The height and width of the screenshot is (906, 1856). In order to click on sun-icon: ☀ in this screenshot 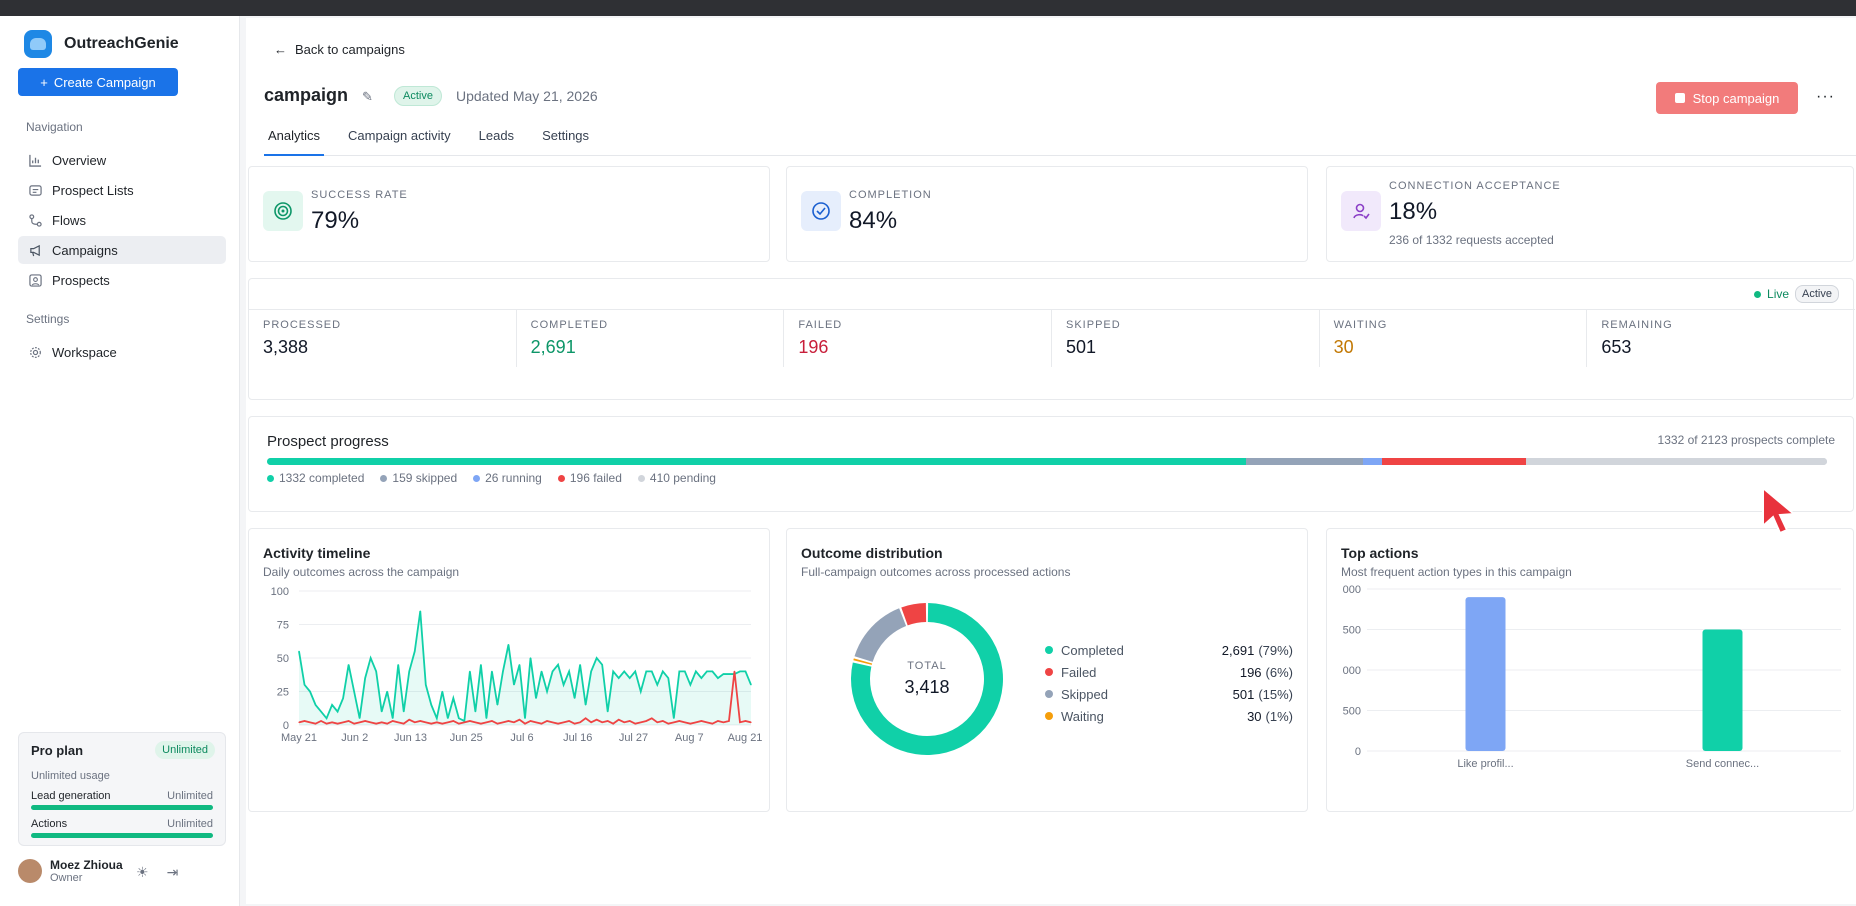, I will do `click(142, 872)`.